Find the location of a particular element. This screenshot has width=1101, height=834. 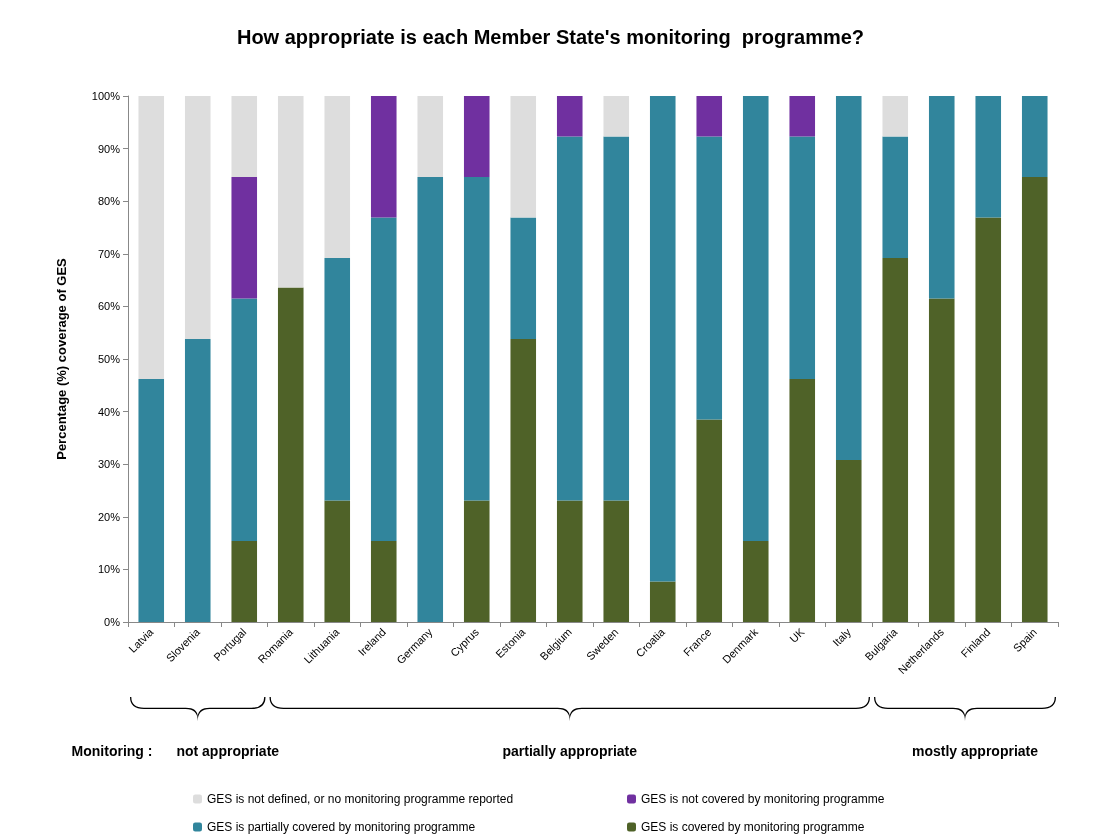

text: not appropriate is located at coordinates (228, 751).